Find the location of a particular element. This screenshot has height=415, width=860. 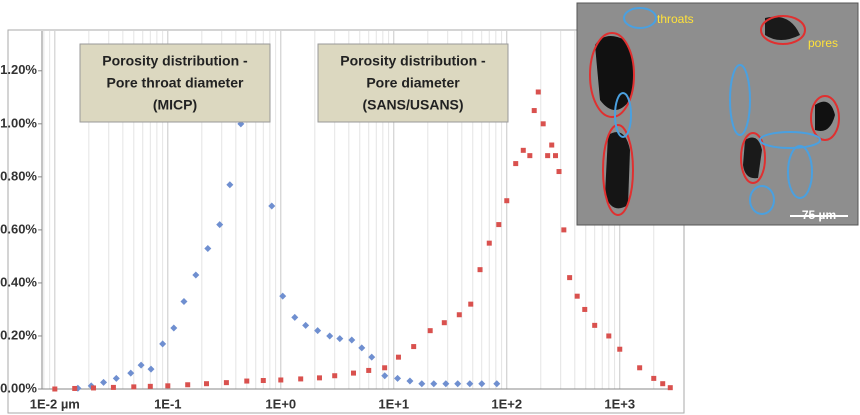

x-tick-label: 1E+1 is located at coordinates (393, 403).